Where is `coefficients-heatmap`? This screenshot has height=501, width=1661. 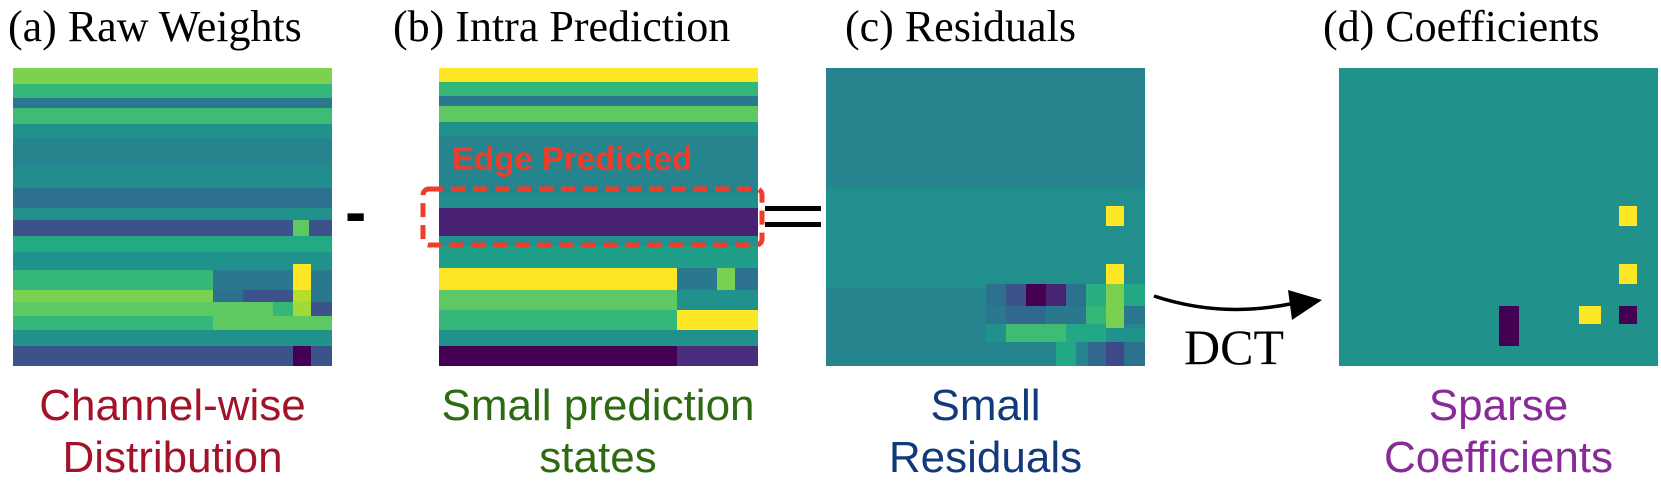 coefficients-heatmap is located at coordinates (1498, 217).